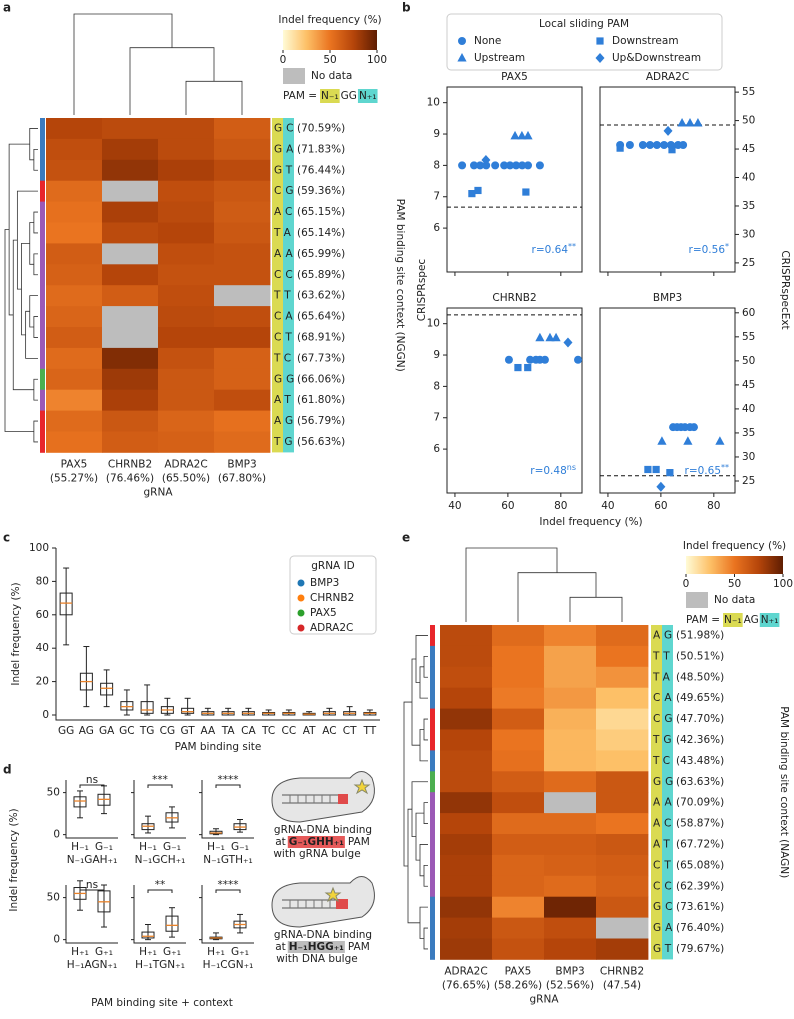  I want to click on subplot-label: H₋₁TGN₊₁, so click(160, 965).